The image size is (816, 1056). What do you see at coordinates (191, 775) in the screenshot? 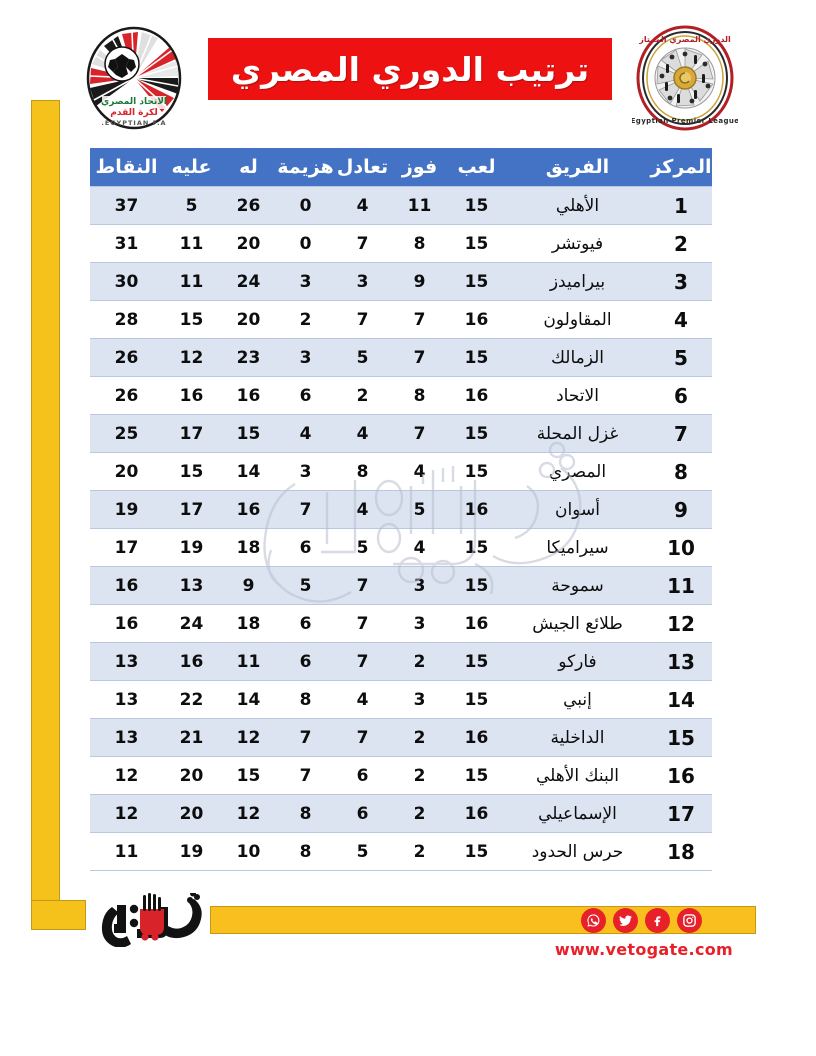
I see `cell-against: 20` at bounding box center [191, 775].